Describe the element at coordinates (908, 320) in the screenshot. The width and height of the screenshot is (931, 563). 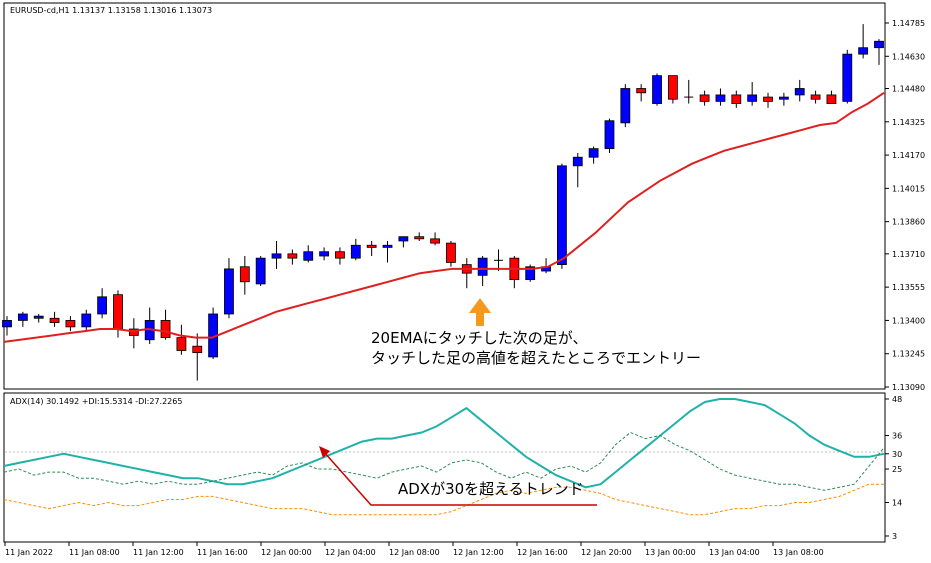
I see `price-tick-label: 1.13400` at that location.